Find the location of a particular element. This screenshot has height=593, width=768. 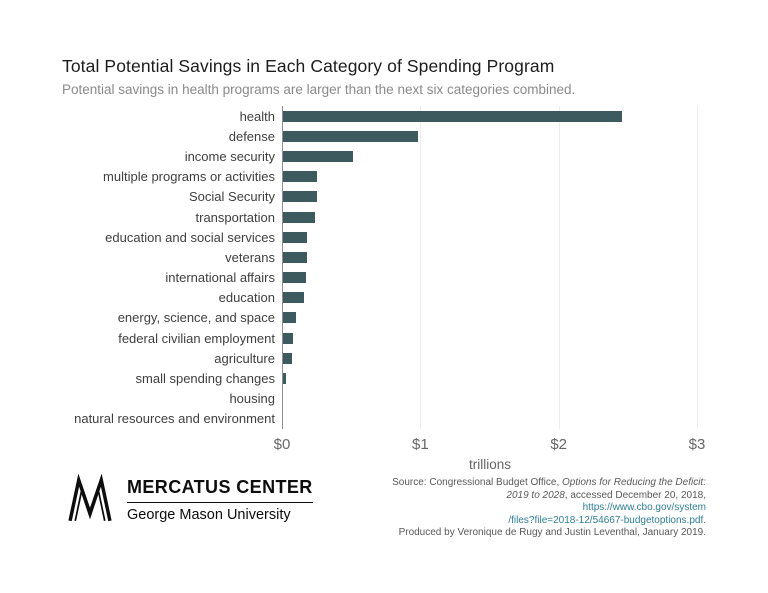

source-url-link: https://www.cbo.gov/system is located at coordinates (644, 508).